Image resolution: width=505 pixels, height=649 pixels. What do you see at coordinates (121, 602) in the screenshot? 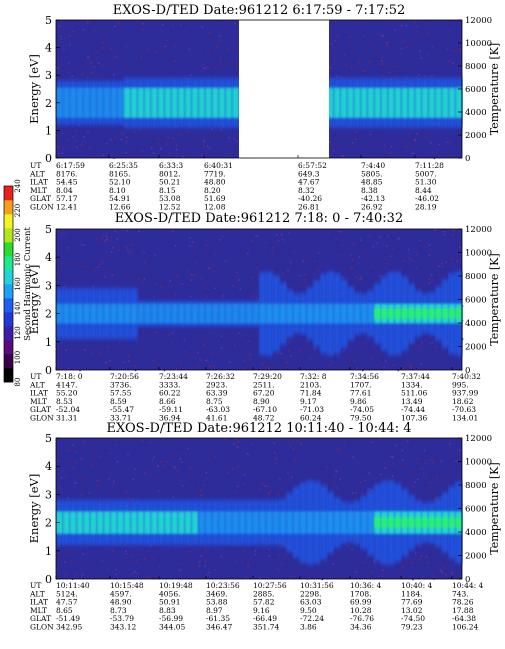
I see `ephemeris-cell: 48.90` at bounding box center [121, 602].